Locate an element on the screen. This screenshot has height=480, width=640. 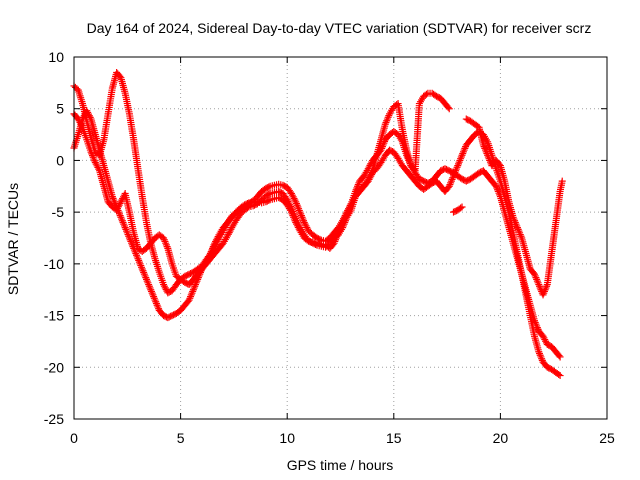
y-tick-label: 10 is located at coordinates (56, 57).